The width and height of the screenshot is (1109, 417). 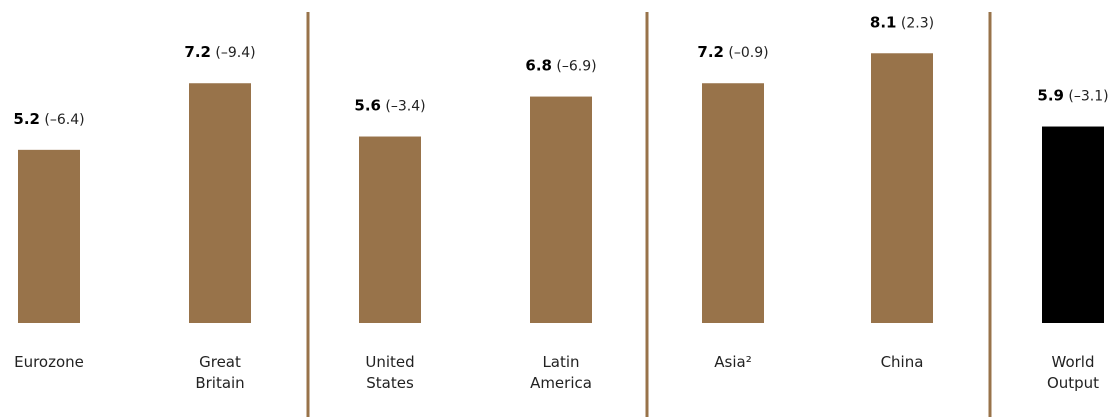 I want to click on category-label-line: Eurozone, so click(x=49, y=362).